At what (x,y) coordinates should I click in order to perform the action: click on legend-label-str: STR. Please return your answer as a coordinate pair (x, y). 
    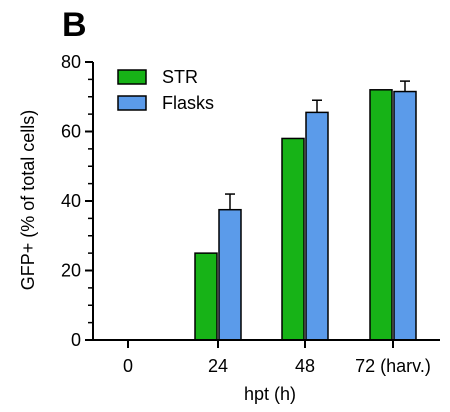
    Looking at the image, I should click on (180, 77).